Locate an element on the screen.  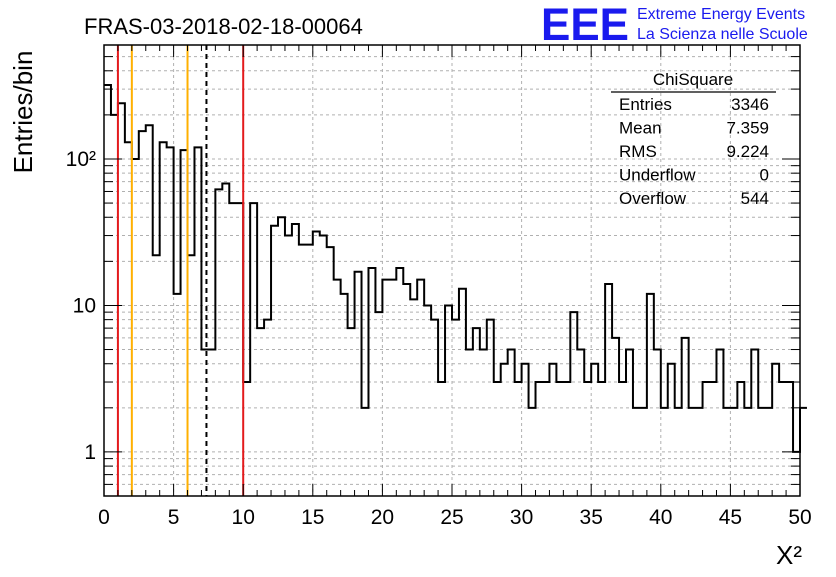
logo-mark: EEE is located at coordinates (585, 25).